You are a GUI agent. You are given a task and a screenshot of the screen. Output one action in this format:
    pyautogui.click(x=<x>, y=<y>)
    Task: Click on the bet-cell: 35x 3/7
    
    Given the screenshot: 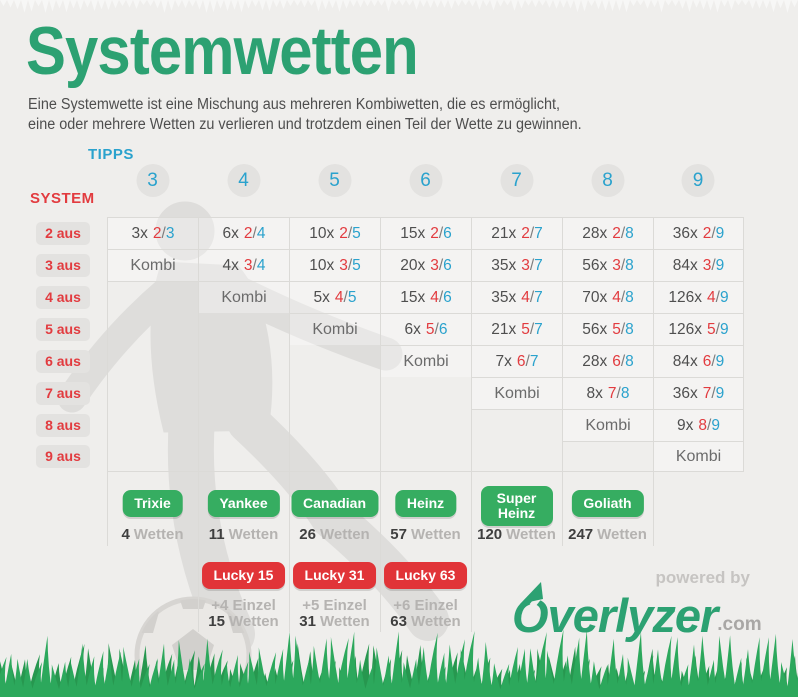 What is the action you would take?
    pyautogui.click(x=517, y=265)
    